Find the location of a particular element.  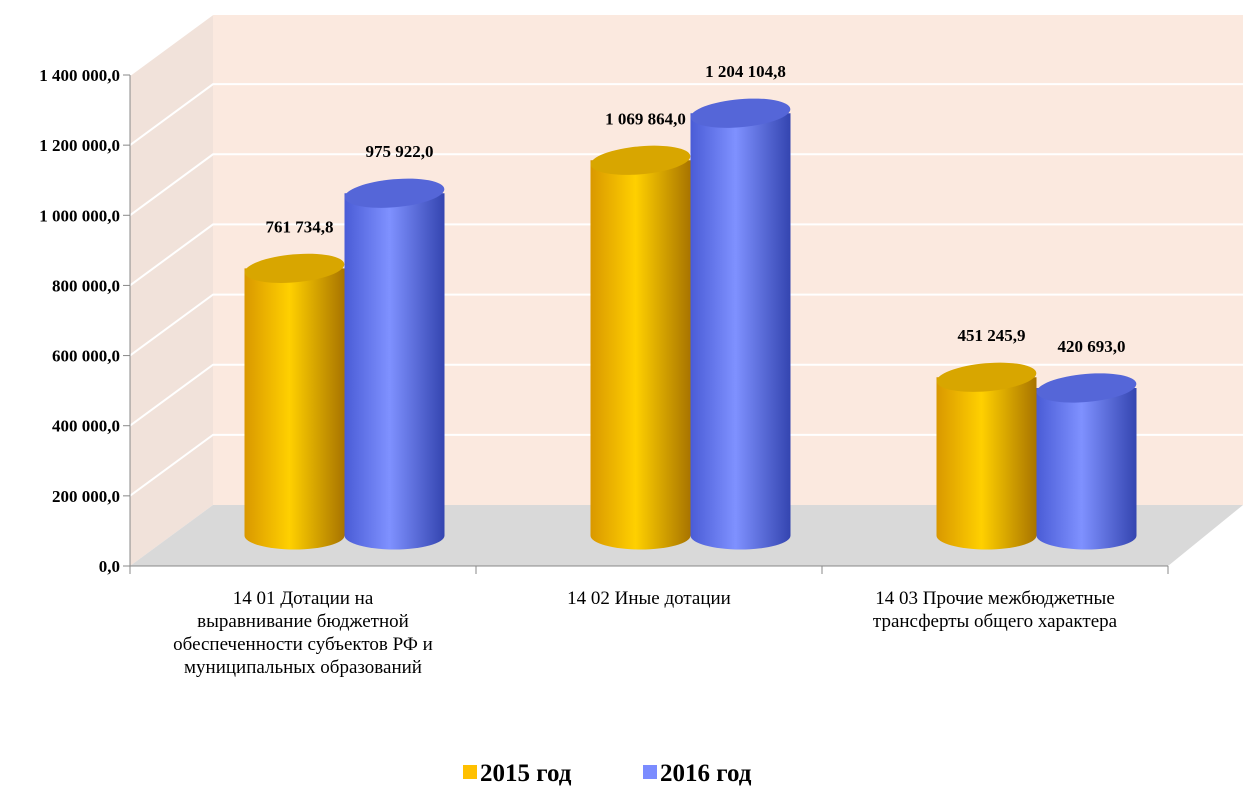

legend-label: 2015 год is located at coordinates (526, 773).